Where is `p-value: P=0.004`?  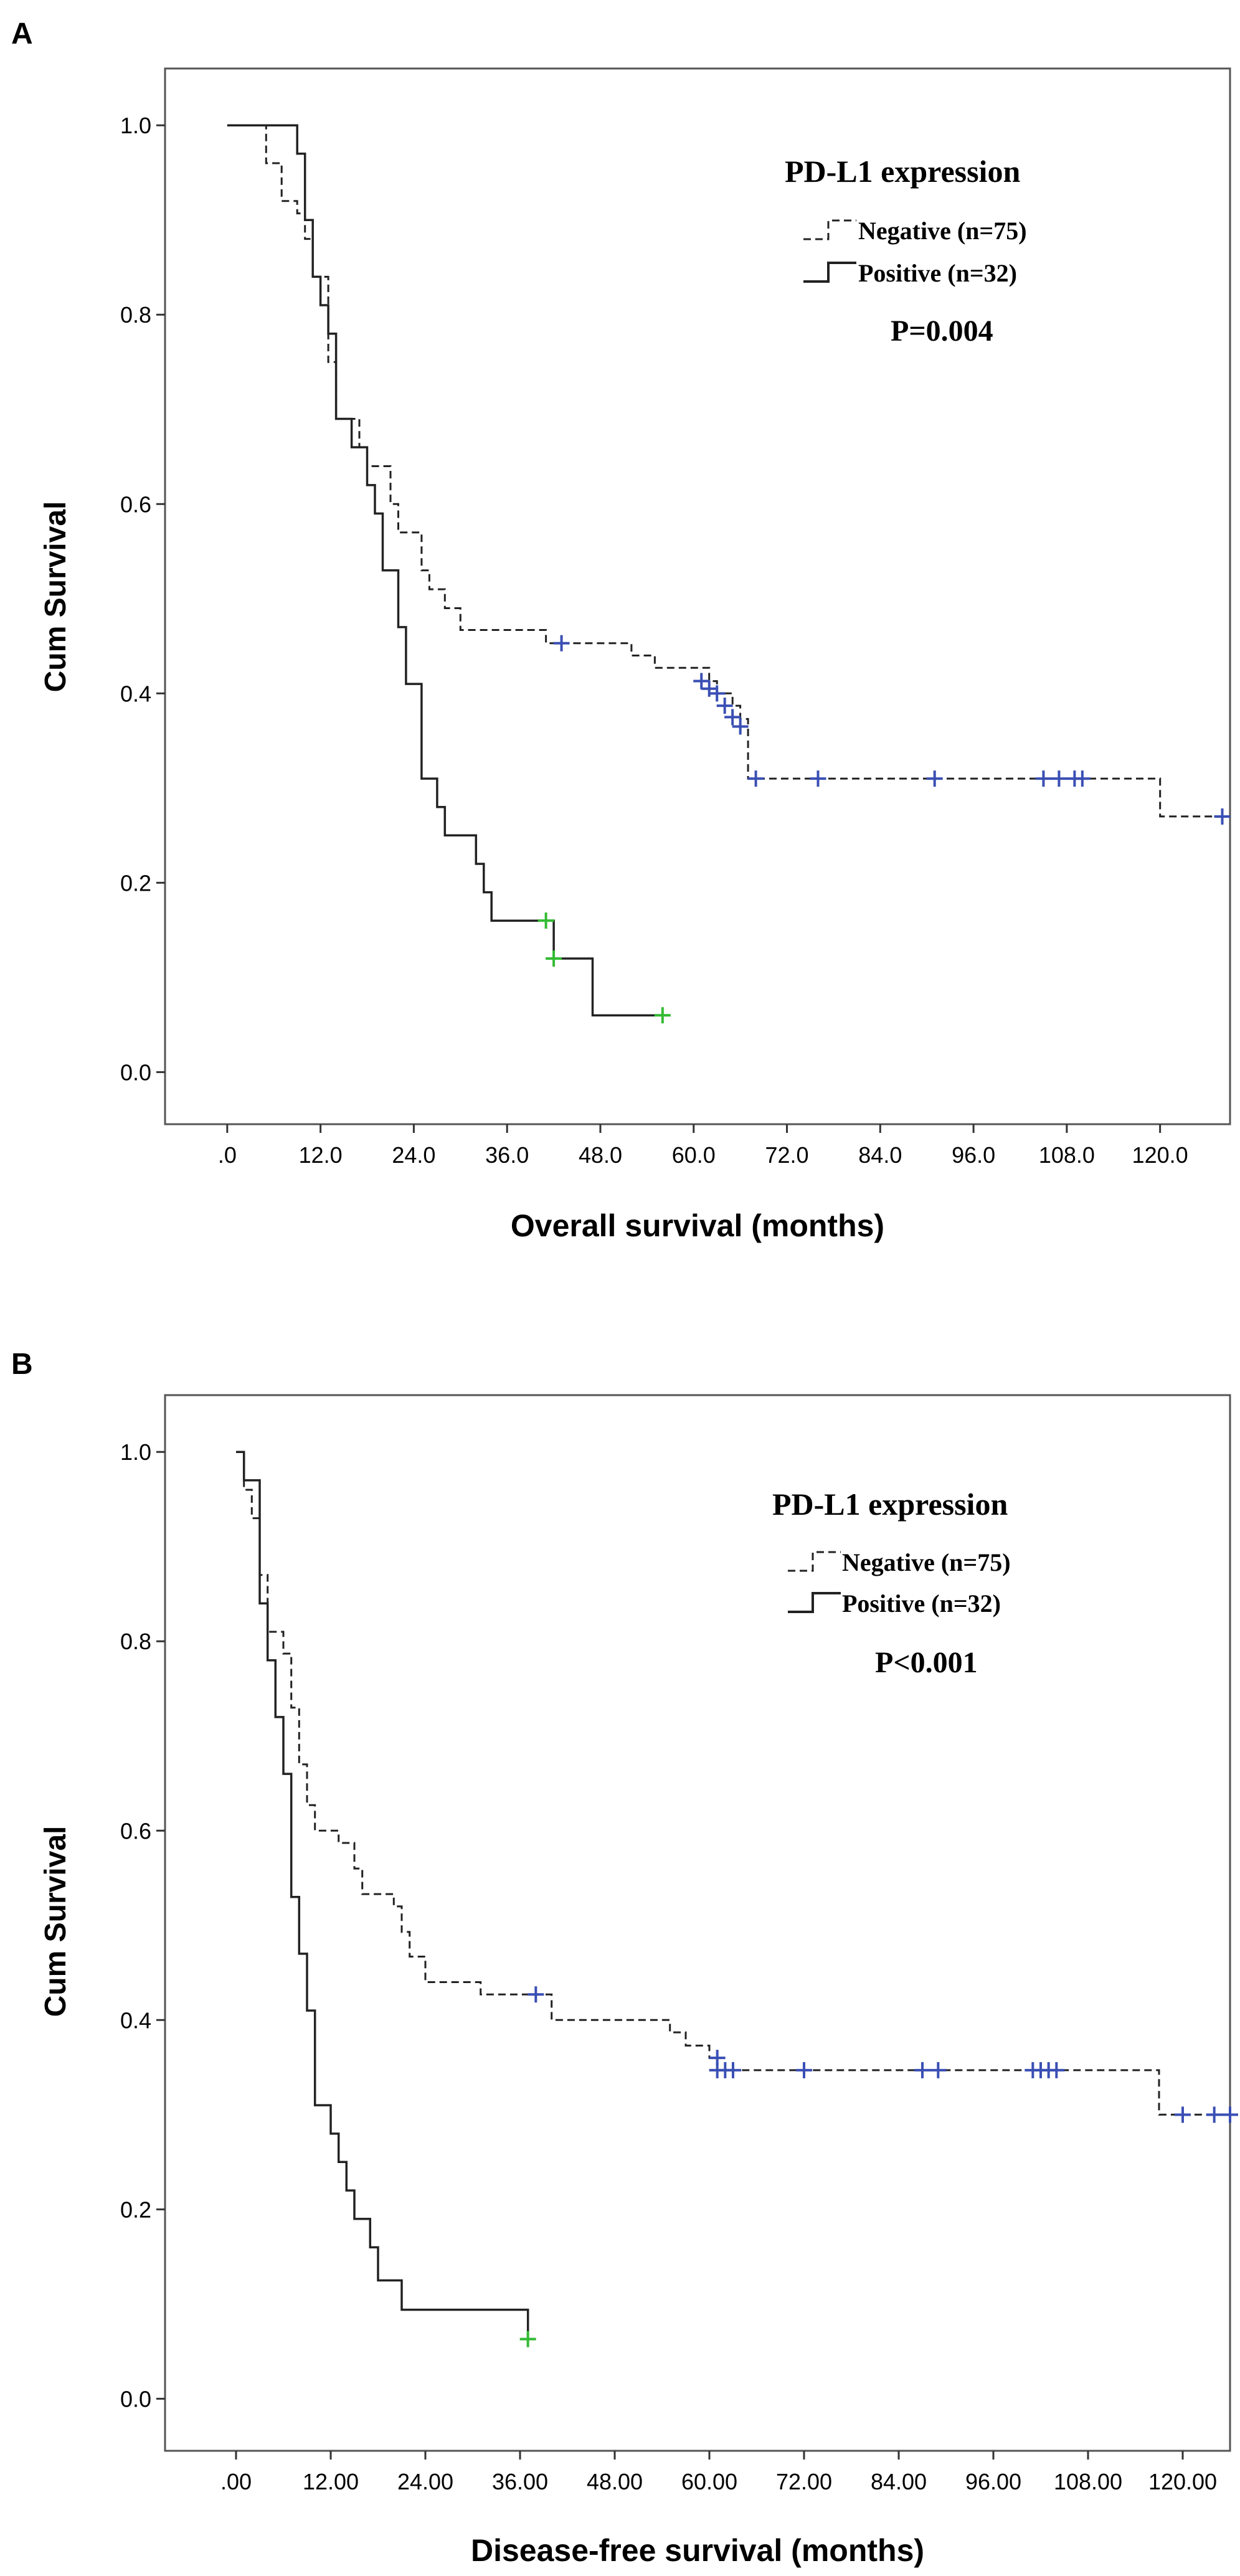 p-value: P=0.004 is located at coordinates (942, 331).